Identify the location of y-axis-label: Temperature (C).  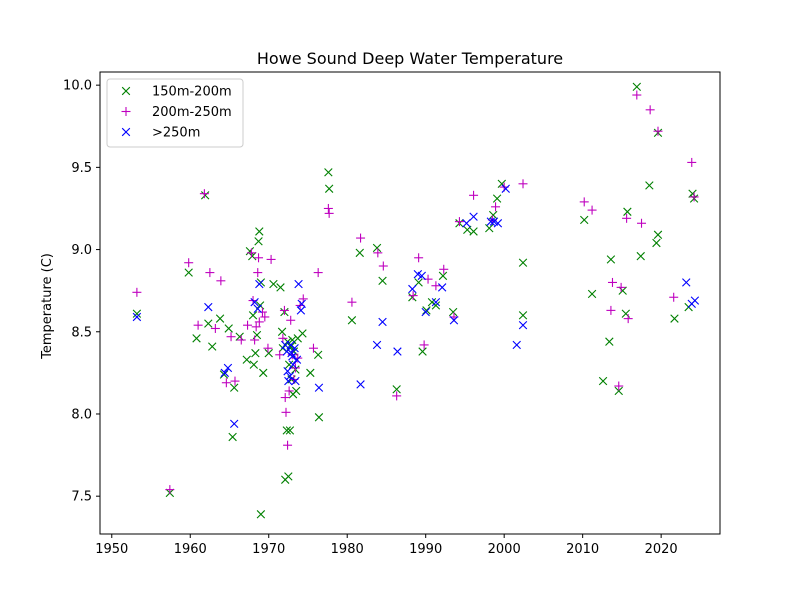
(47, 306).